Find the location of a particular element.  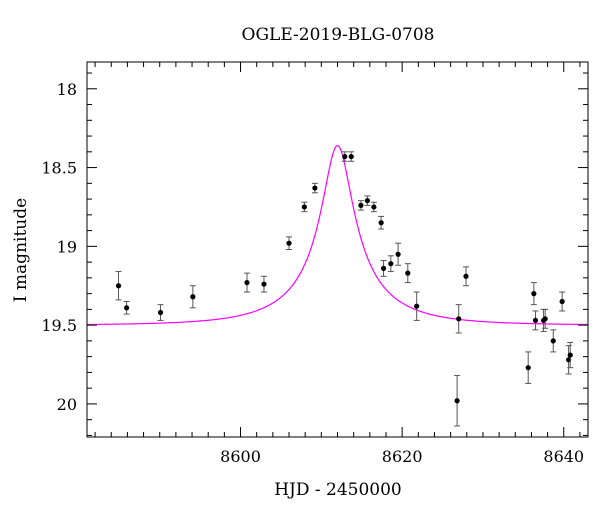

y-tick-label: 19 is located at coordinates (67, 246).